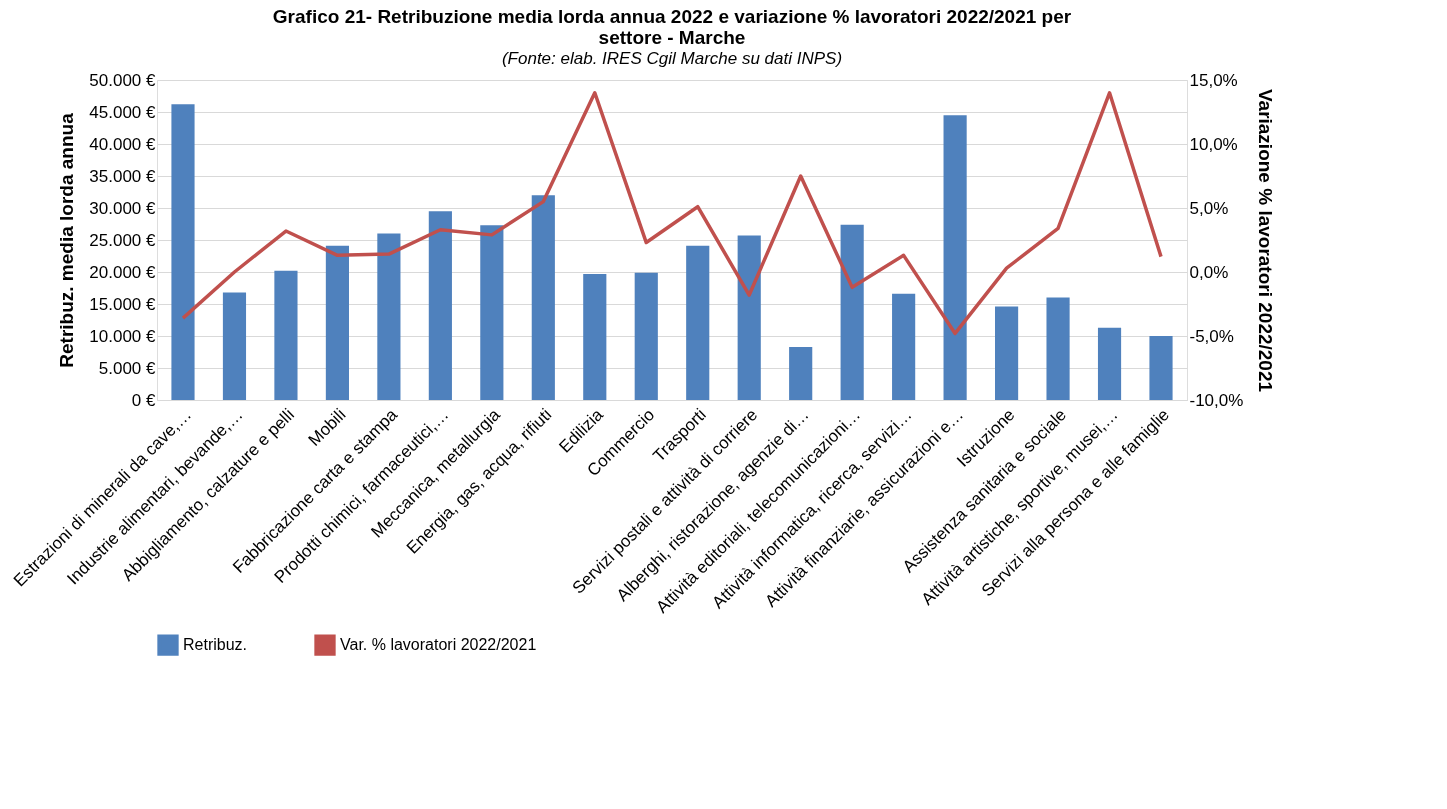 Image resolution: width=1447 pixels, height=809 pixels. Describe the element at coordinates (1266, 240) in the screenshot. I see `y2-axis-title: Variazione % lavoratori 2022/2021` at that location.